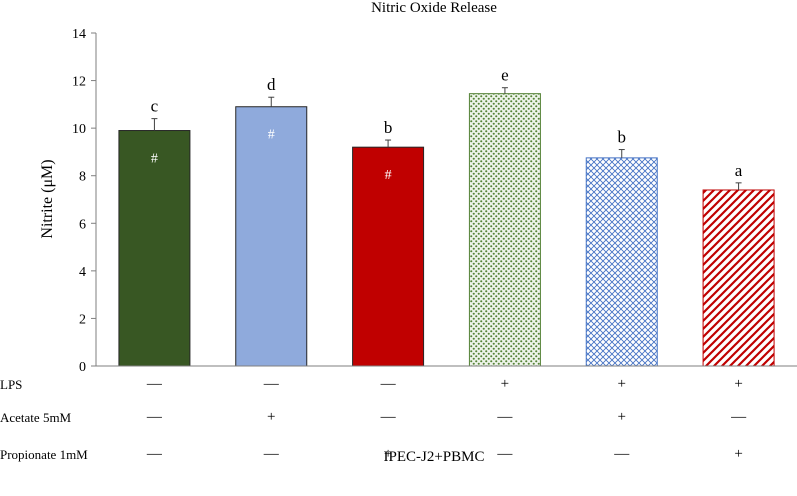  I want to click on y-tick-label: 12, so click(79, 82).